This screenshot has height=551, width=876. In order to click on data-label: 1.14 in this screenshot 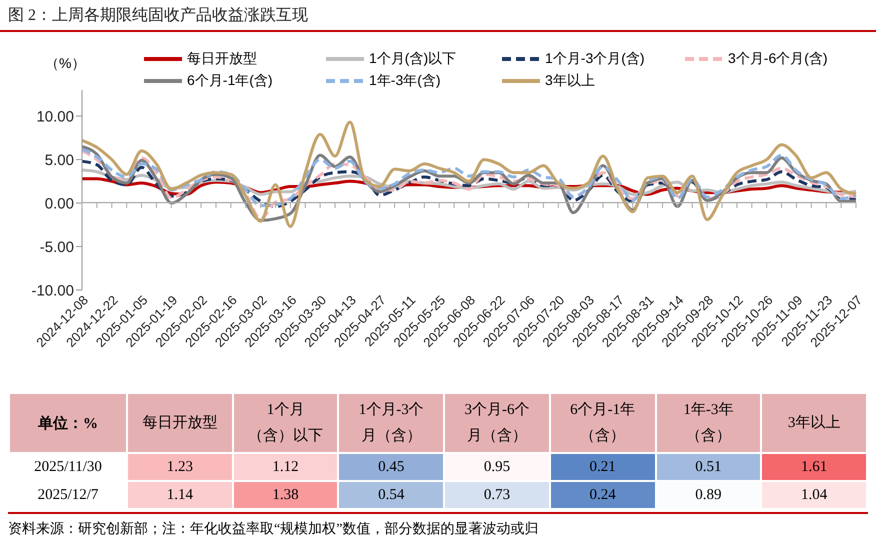, I will do `click(180, 495)`.